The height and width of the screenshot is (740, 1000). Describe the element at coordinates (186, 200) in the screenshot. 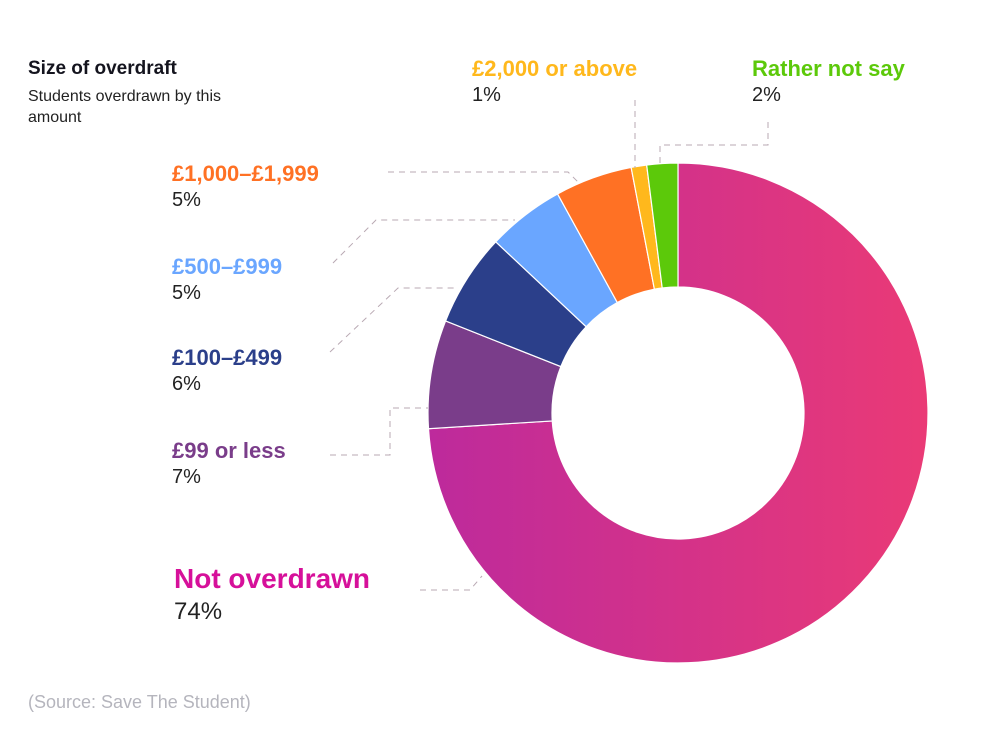

I see `value-1000-1999: 5%` at that location.